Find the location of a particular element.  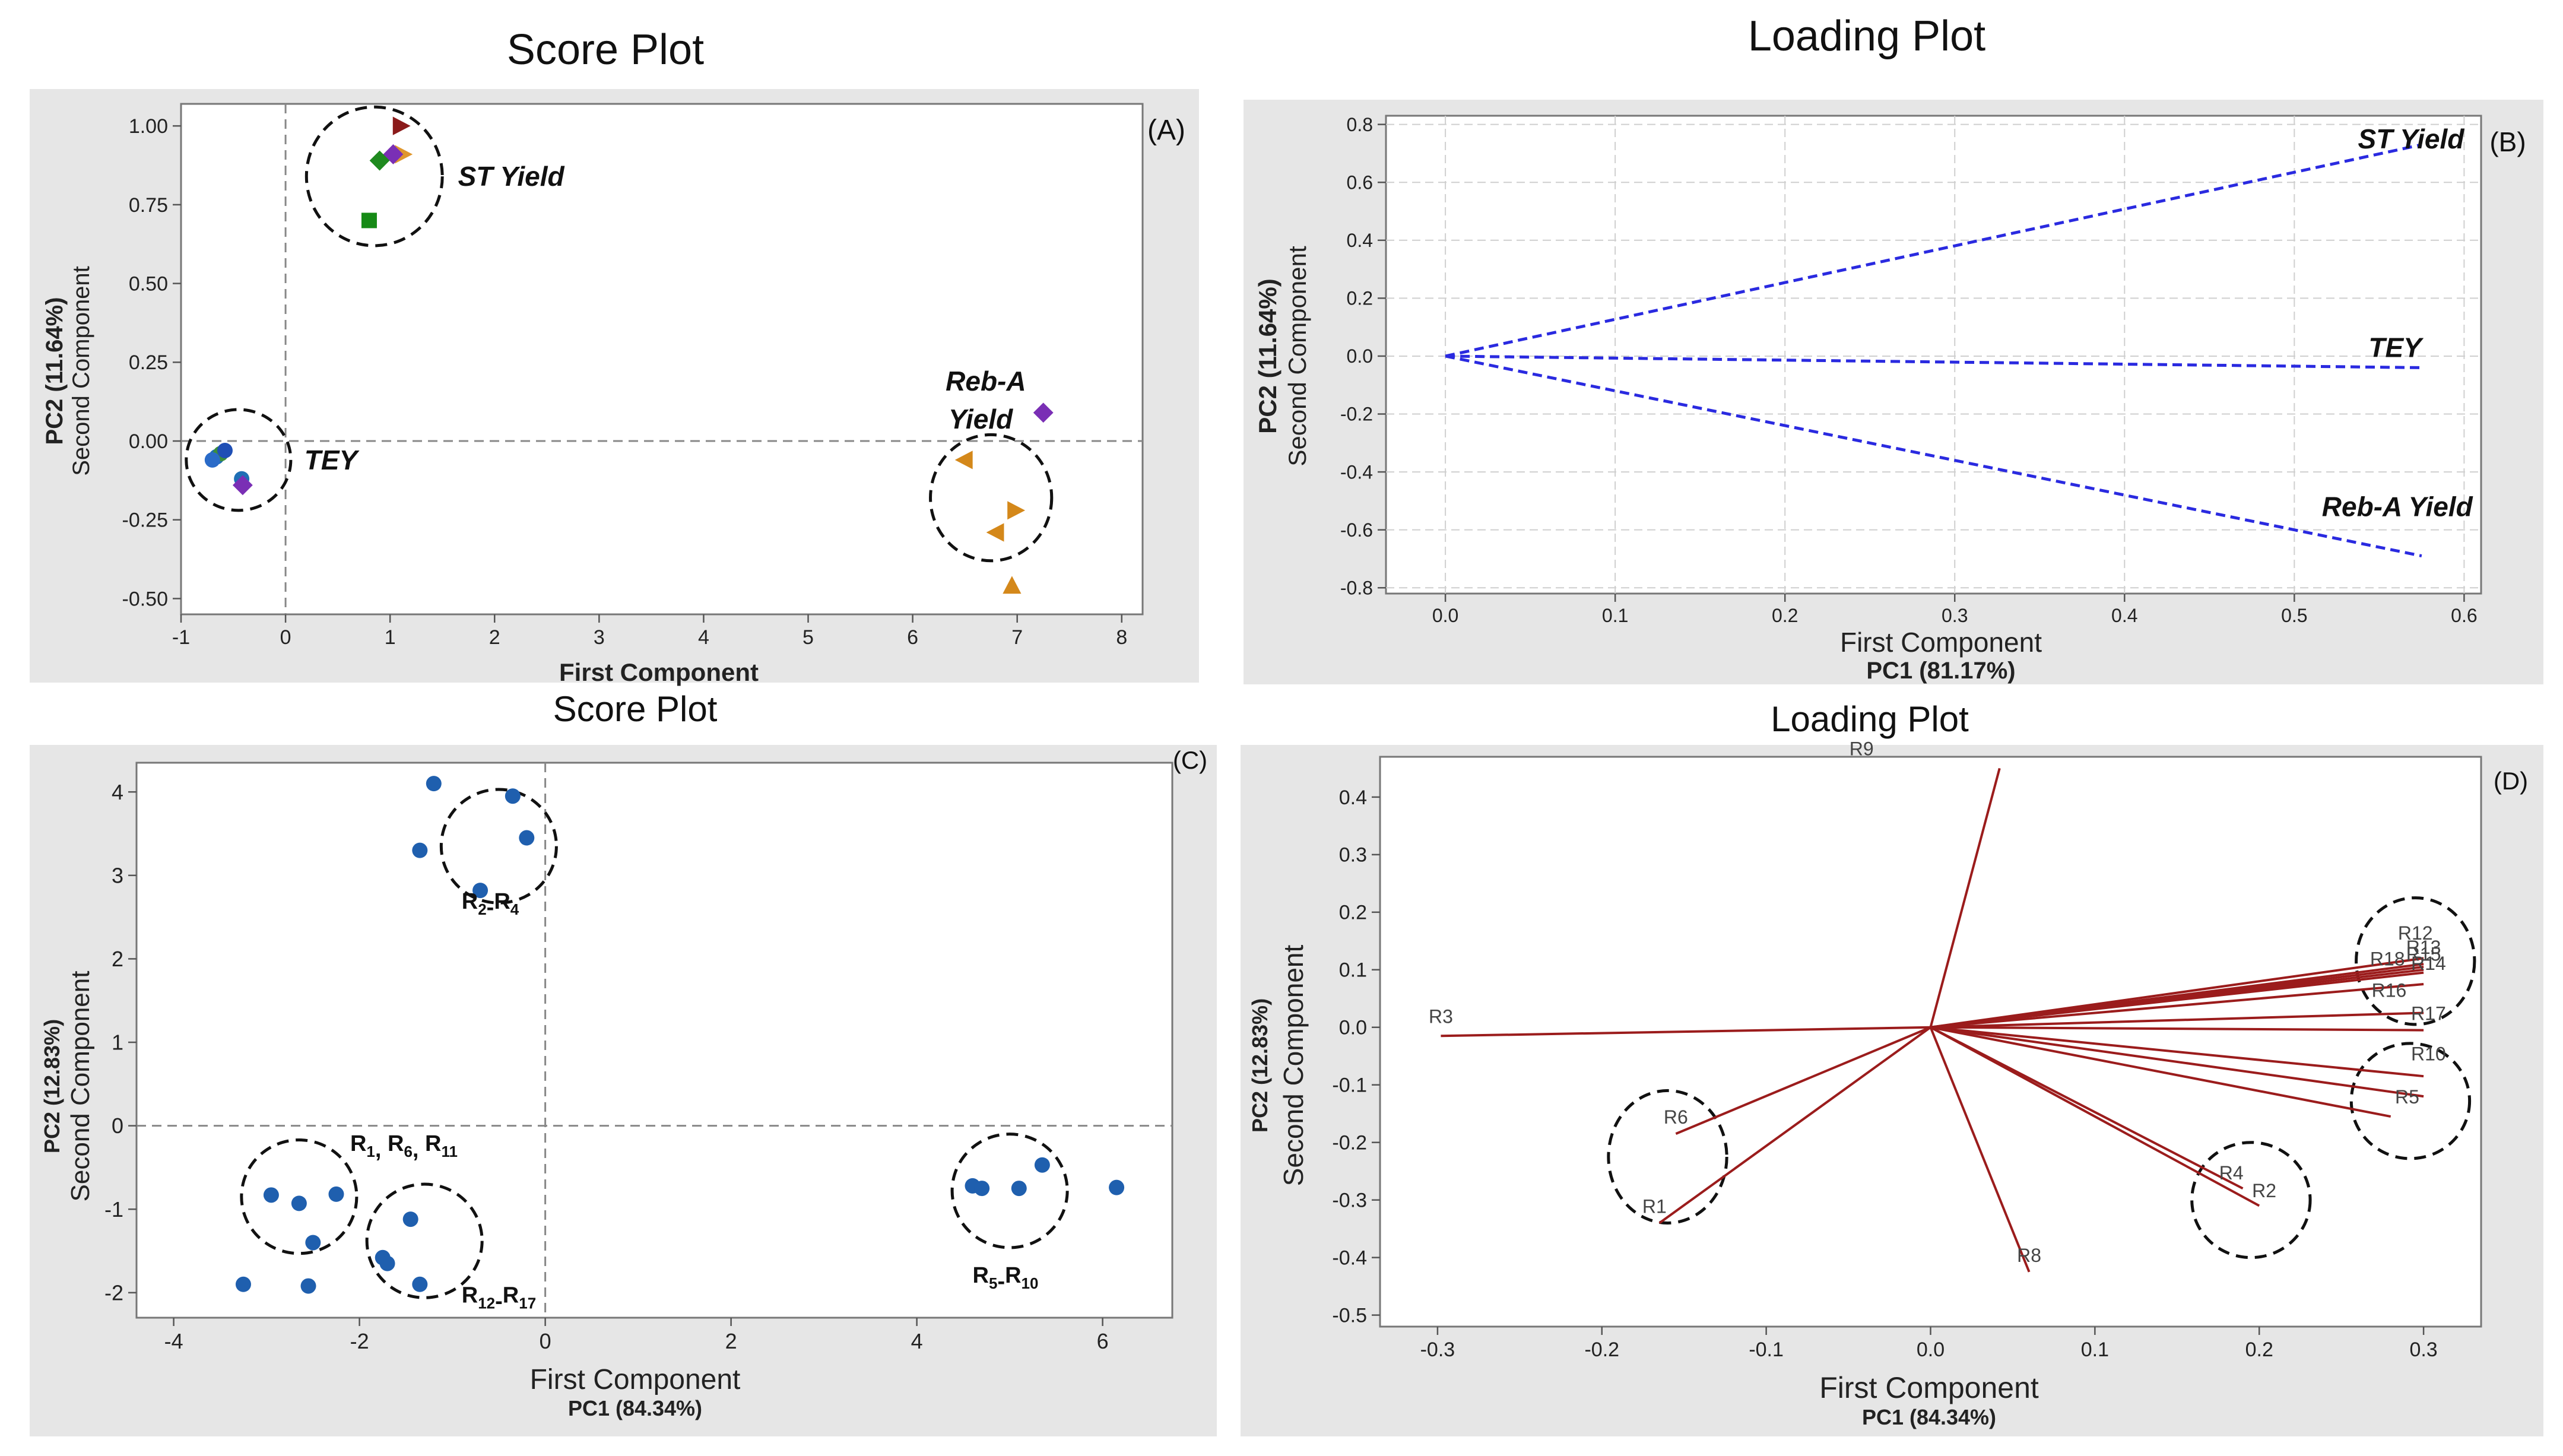

panel-d-title: Loading Plot is located at coordinates (1870, 719).